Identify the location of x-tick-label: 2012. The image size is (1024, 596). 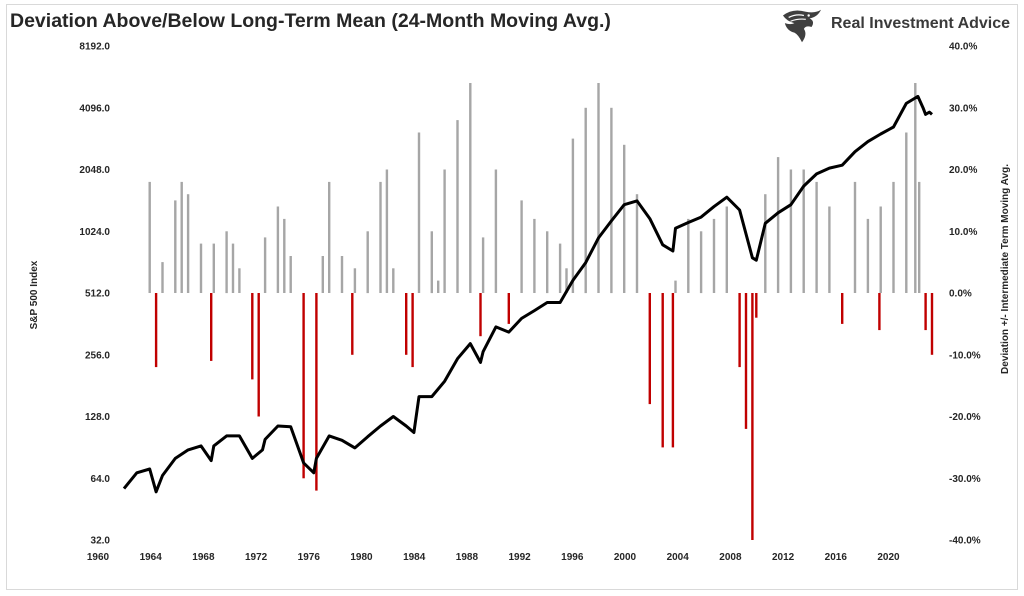
(783, 557).